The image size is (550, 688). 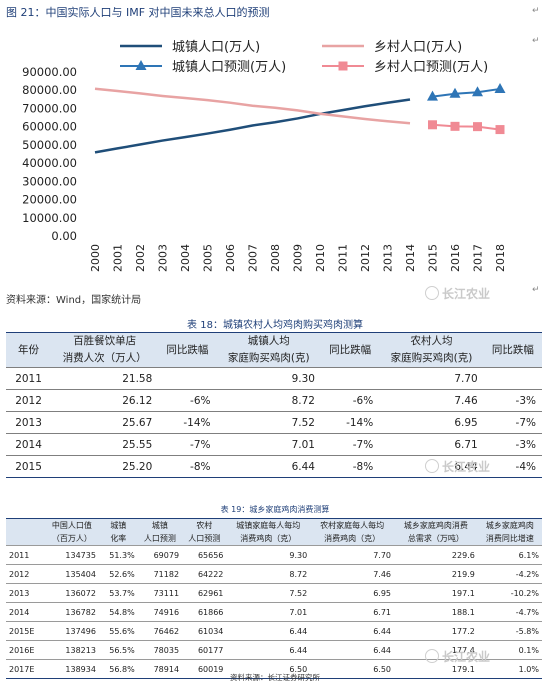 What do you see at coordinates (418, 47) in the screenshot?
I see `legend-label: 乡村人口(万人)` at bounding box center [418, 47].